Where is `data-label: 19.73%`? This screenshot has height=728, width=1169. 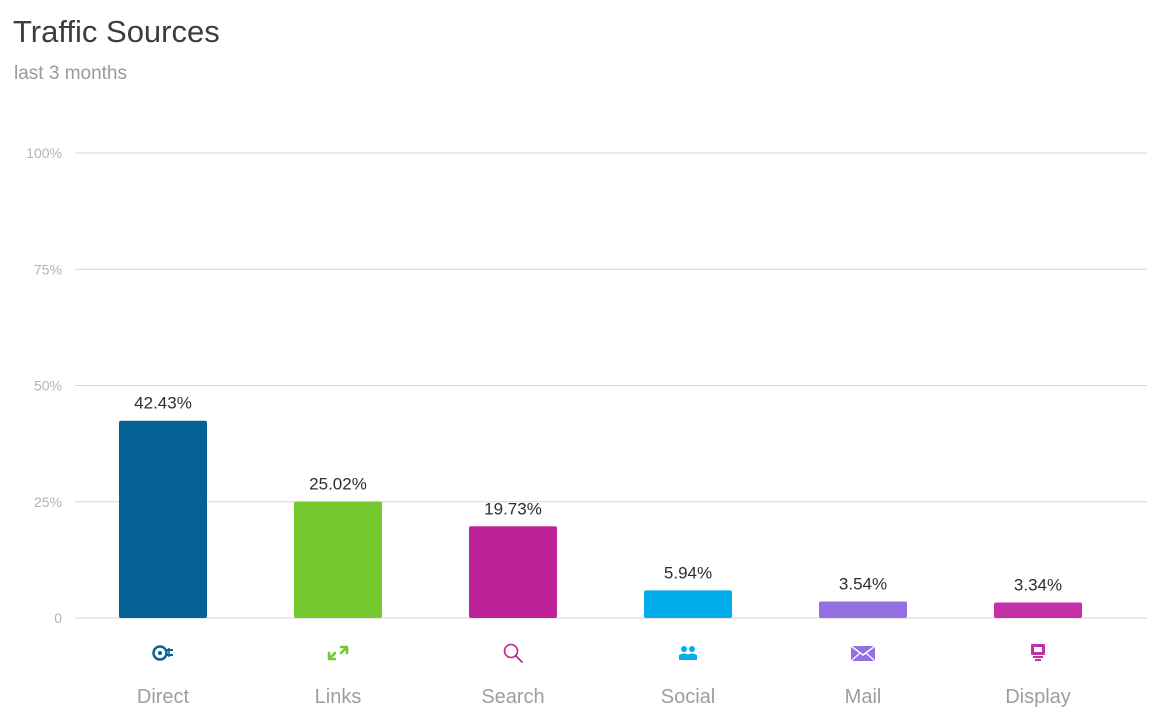
data-label: 19.73% is located at coordinates (513, 508).